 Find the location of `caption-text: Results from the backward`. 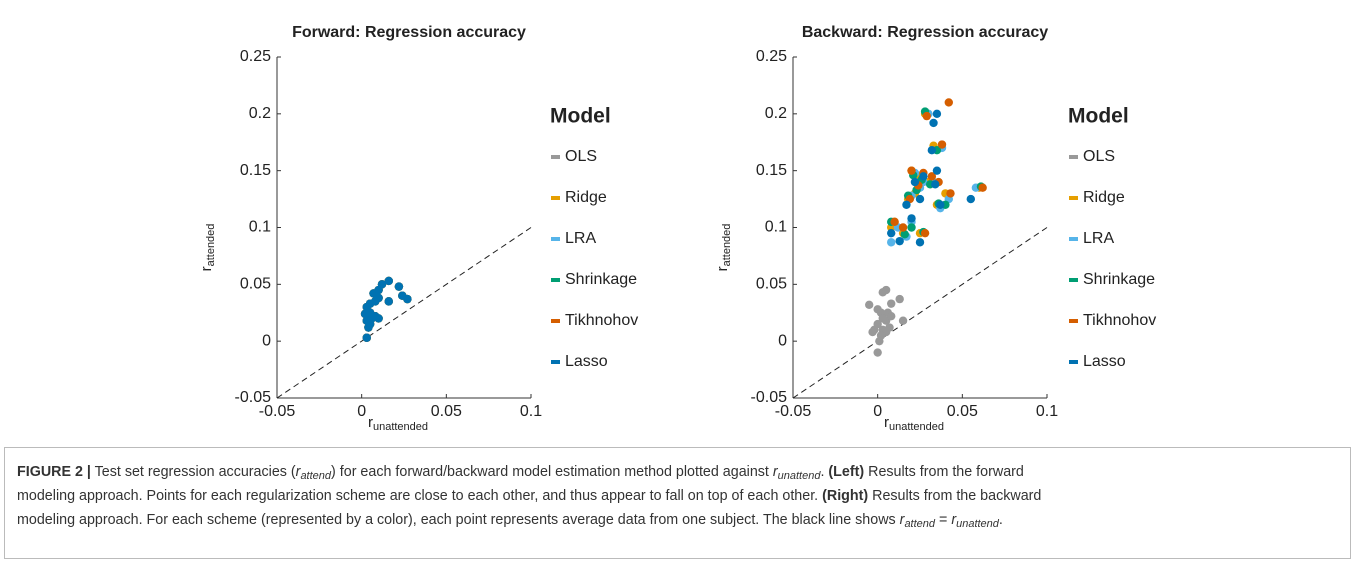

caption-text: Results from the backward is located at coordinates (955, 496).